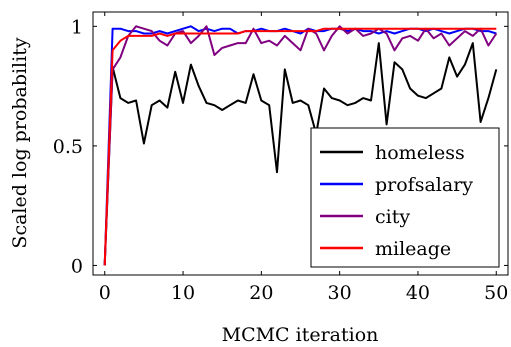 The height and width of the screenshot is (347, 511). I want to click on legend-label-city: city, so click(392, 217).